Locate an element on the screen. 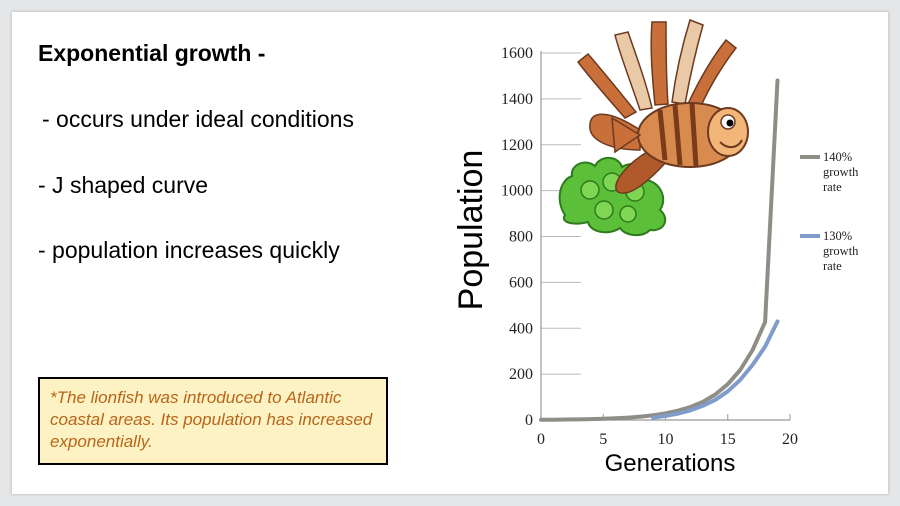 The image size is (900, 506). x-tick-label: 0 is located at coordinates (541, 439).